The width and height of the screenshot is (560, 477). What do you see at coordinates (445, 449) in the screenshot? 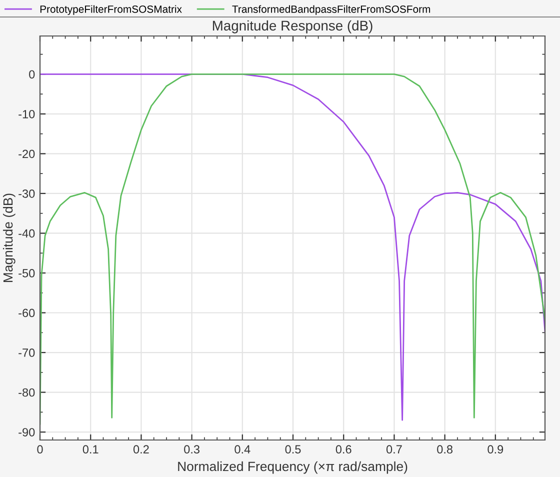
I see `x-tick-label: 0.8` at bounding box center [445, 449].